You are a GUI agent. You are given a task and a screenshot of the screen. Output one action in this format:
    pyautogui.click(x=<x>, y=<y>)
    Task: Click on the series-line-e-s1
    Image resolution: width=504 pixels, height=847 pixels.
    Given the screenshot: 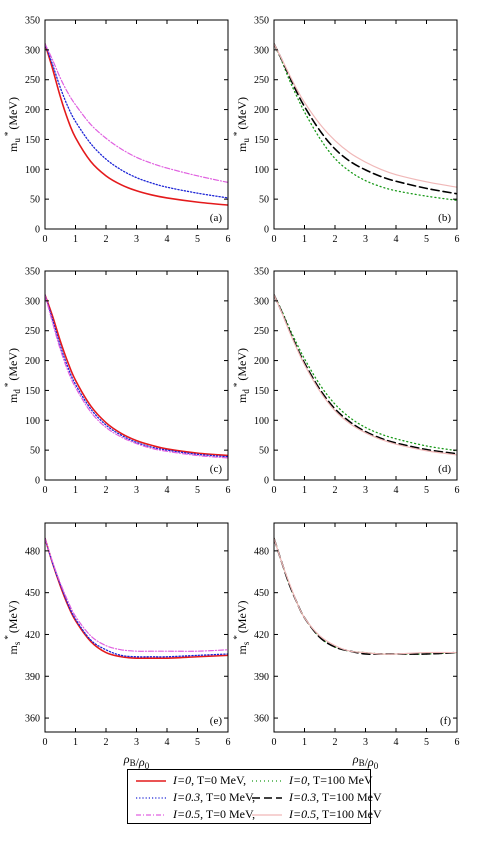 What is the action you would take?
    pyautogui.click(x=136, y=598)
    